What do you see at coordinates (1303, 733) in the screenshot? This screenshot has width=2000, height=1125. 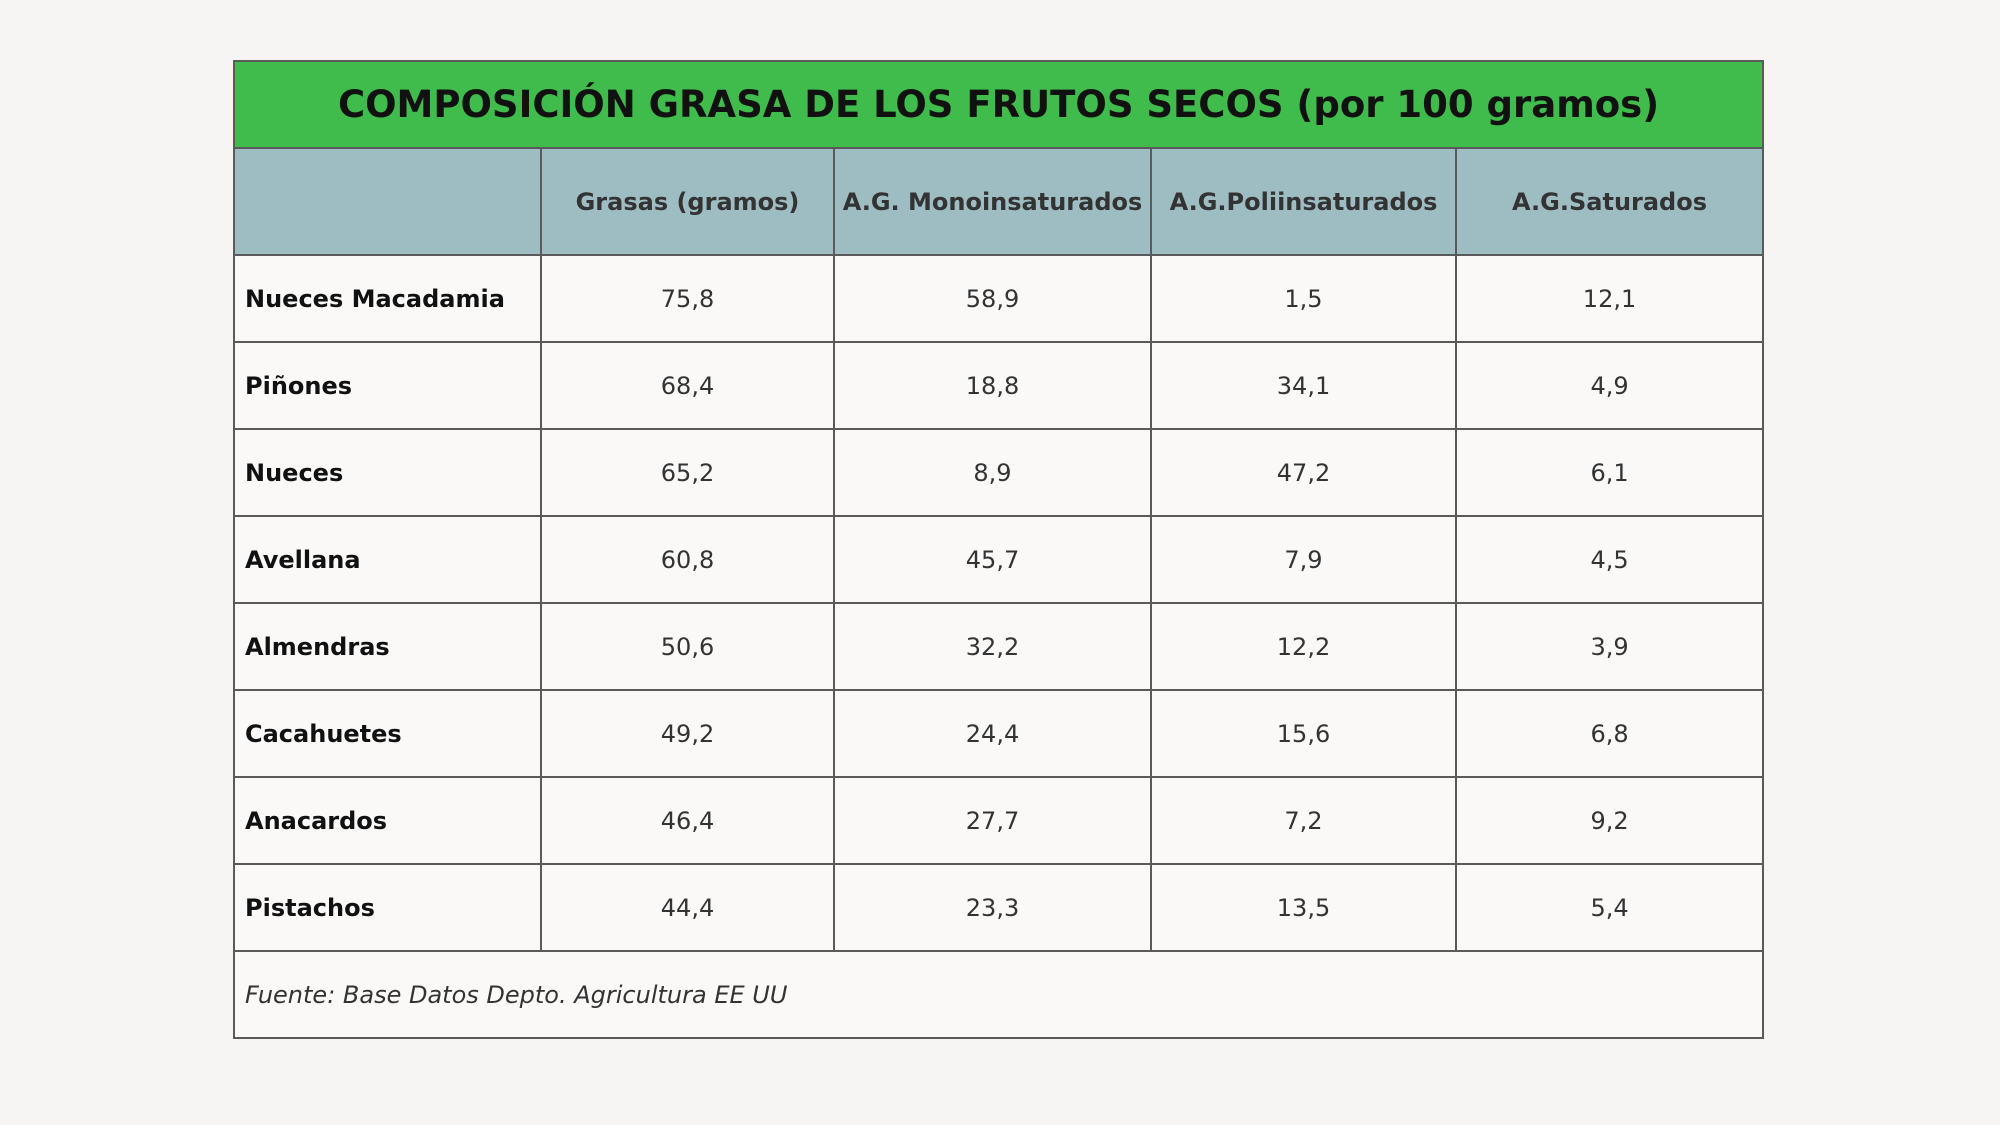 I see `cell-value: 15,6` at bounding box center [1303, 733].